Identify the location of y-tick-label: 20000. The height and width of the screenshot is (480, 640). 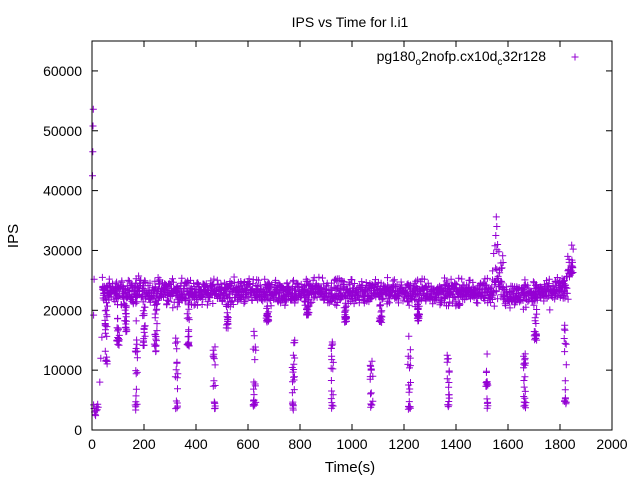
(62, 310).